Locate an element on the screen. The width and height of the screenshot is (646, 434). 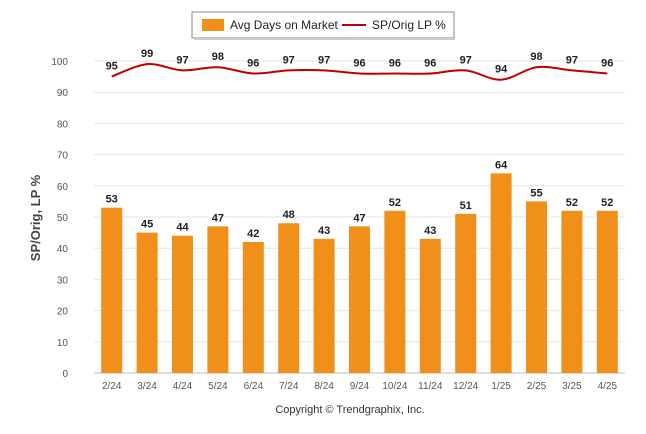
y-tick-label: 60 is located at coordinates (63, 187).